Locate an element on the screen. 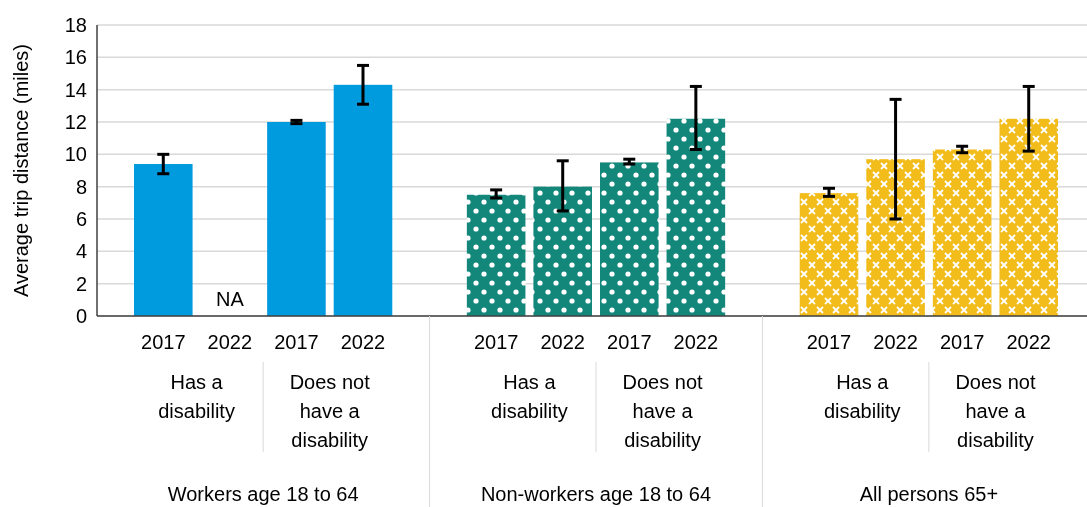 Image resolution: width=1087 pixels, height=507 pixels. y-tick-label: 6 is located at coordinates (81, 219).